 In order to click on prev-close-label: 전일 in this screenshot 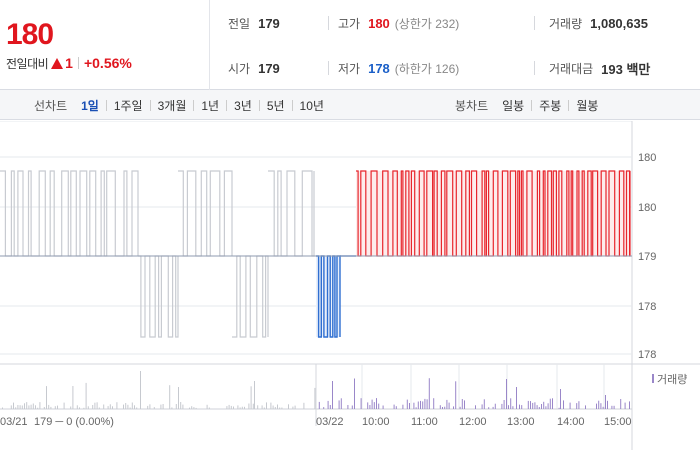, I will do `click(239, 23)`.